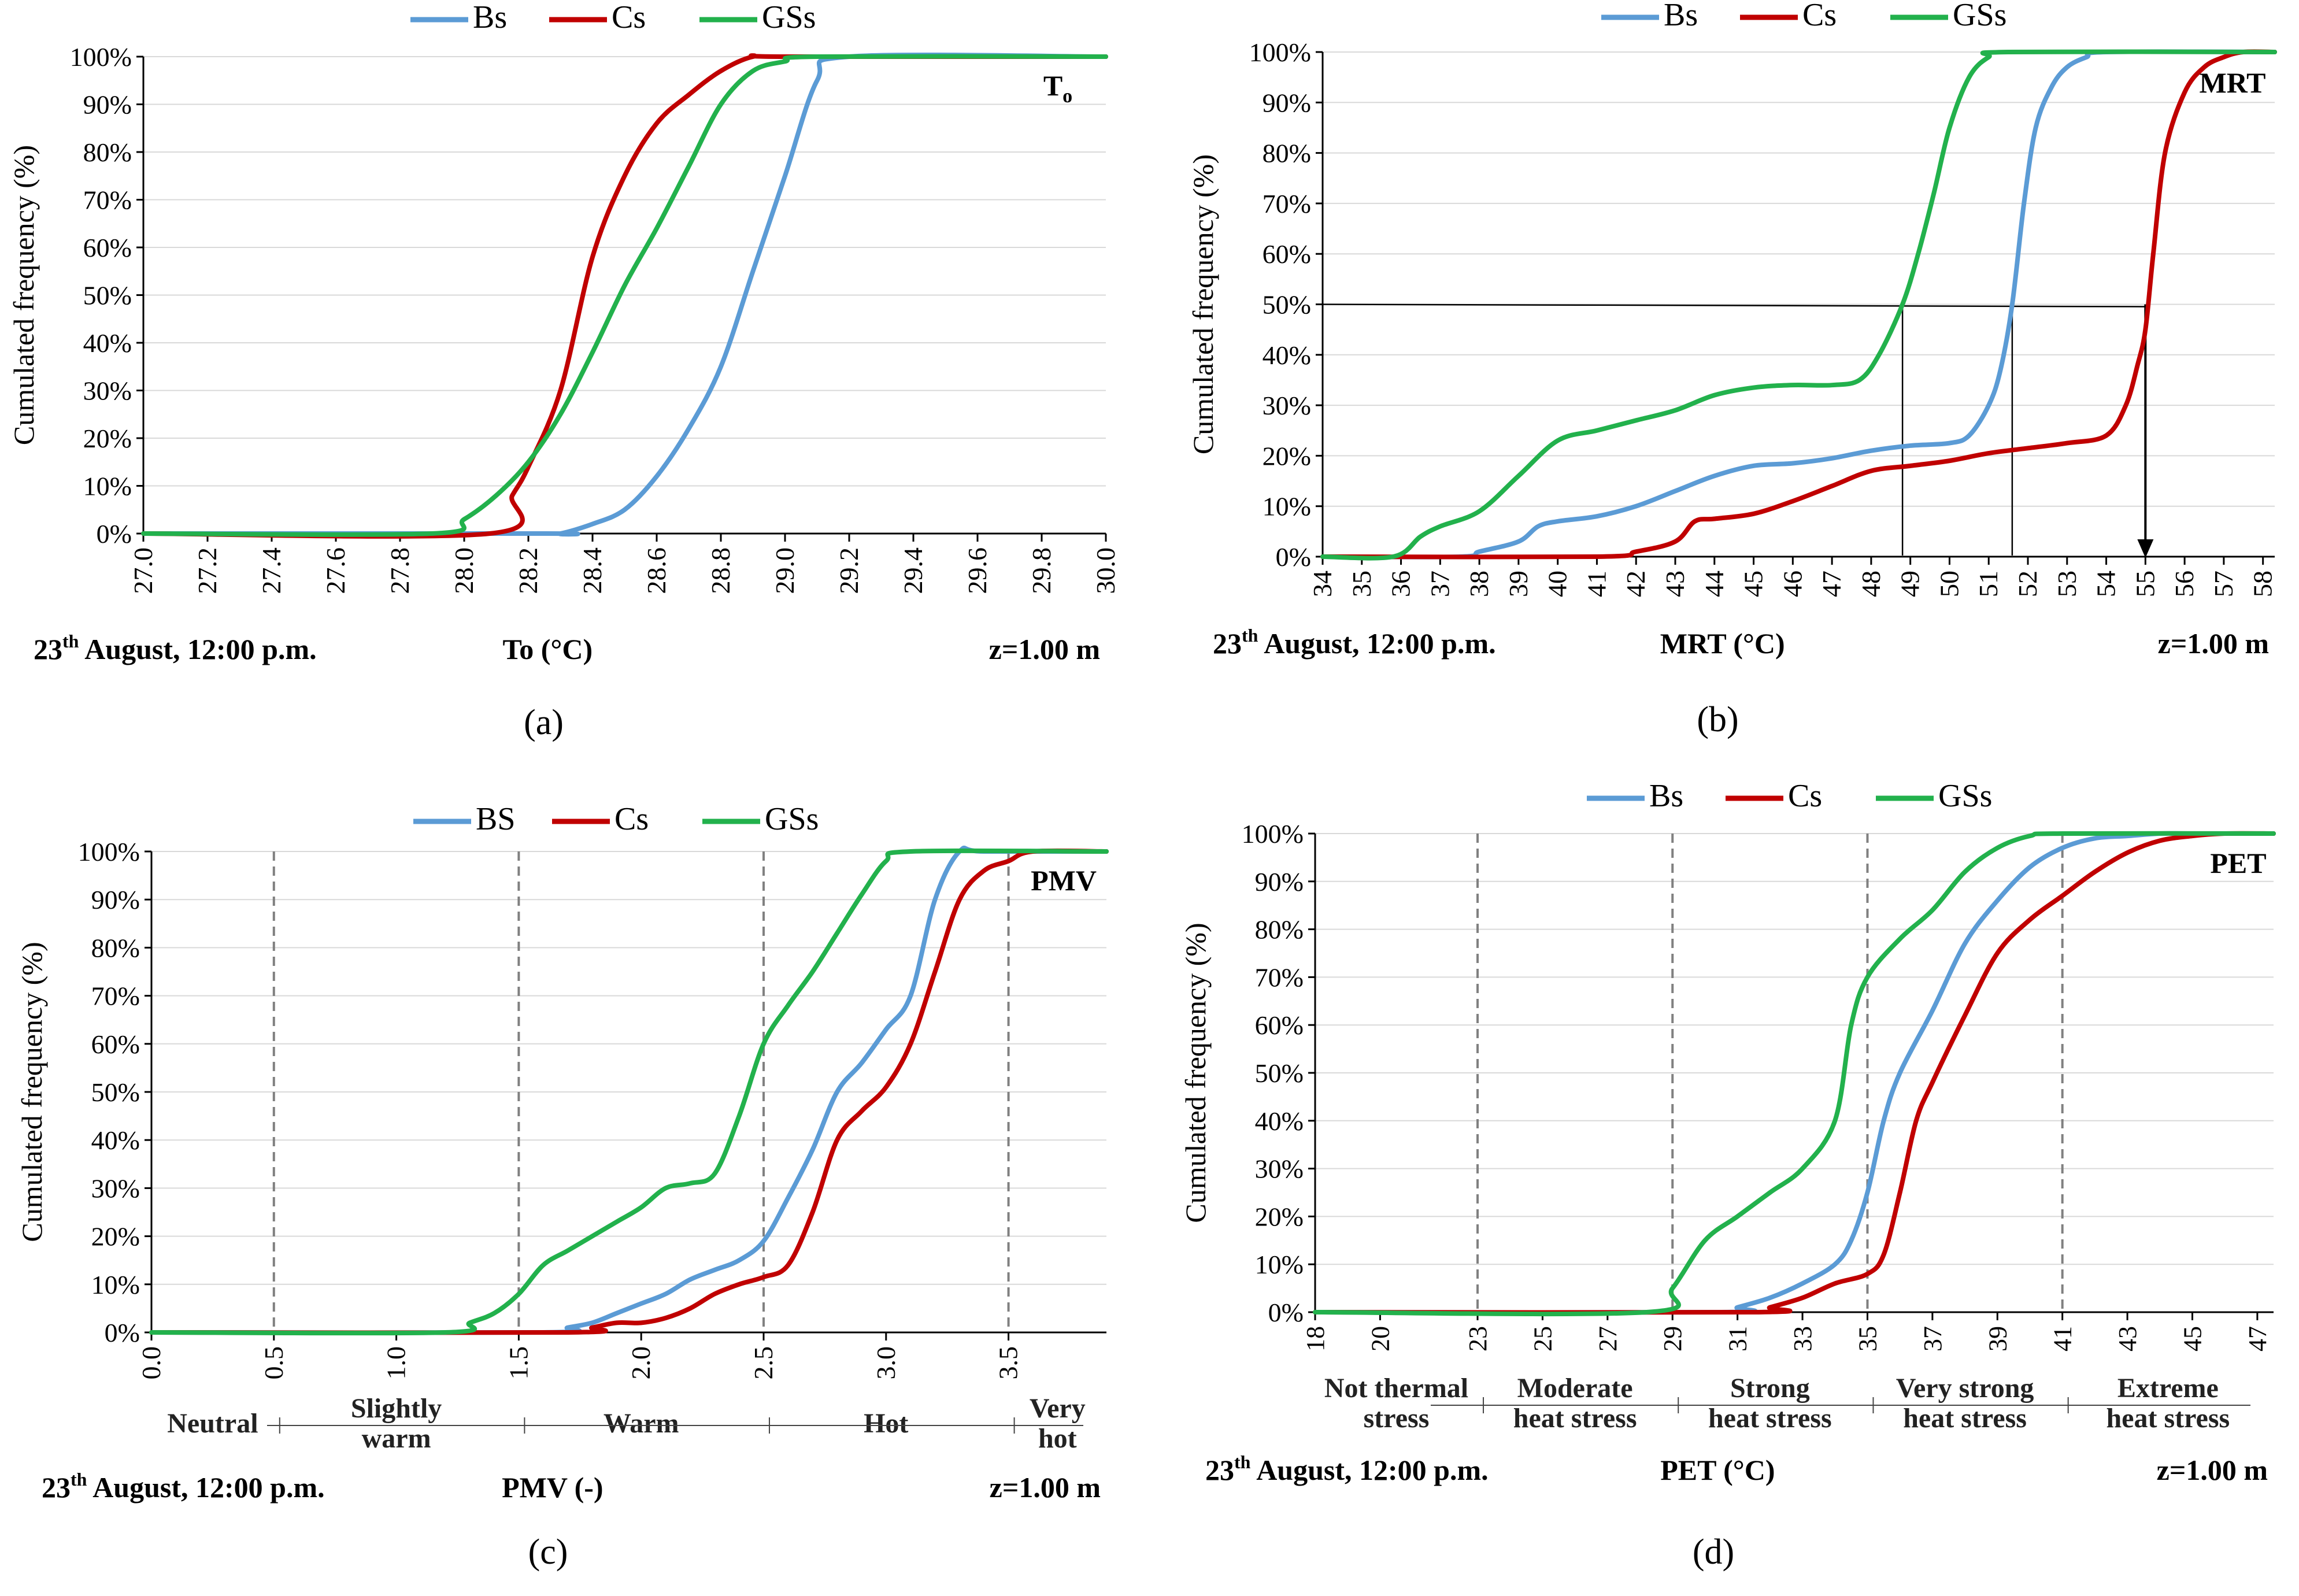 This screenshot has width=2299, height=1596. What do you see at coordinates (1057, 1438) in the screenshot?
I see `zone-label: hot` at bounding box center [1057, 1438].